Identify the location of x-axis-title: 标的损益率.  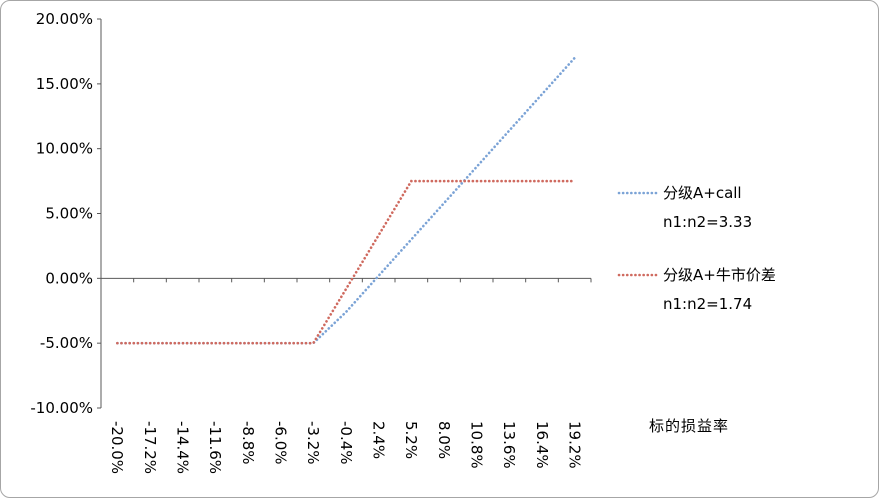
(689, 426).